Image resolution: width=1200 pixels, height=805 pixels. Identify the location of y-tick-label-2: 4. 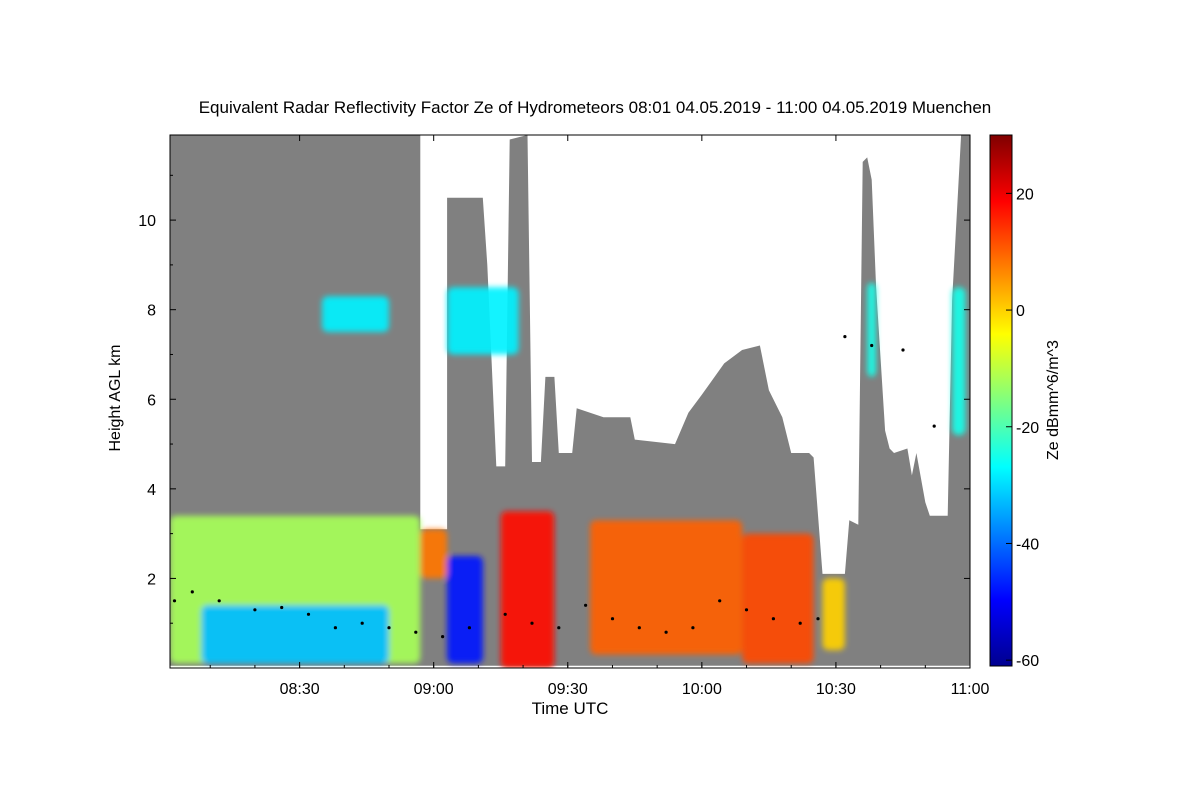
(151, 490).